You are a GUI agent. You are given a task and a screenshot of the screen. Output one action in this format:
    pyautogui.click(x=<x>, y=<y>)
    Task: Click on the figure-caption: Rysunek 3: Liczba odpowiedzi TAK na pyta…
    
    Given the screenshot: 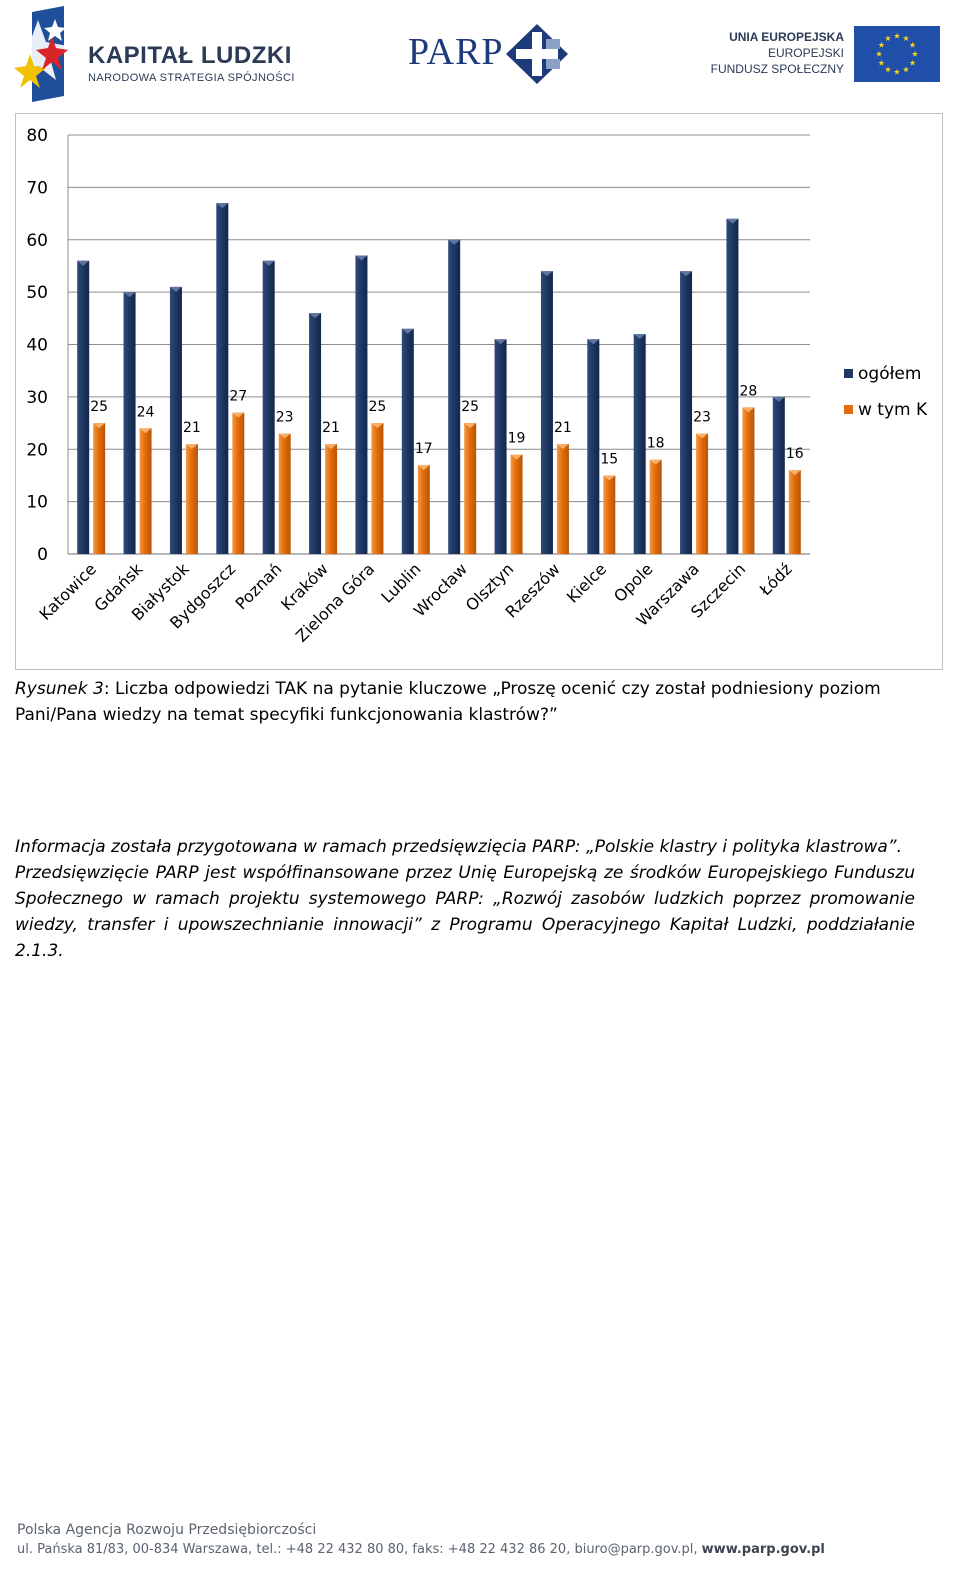 What is the action you would take?
    pyautogui.click(x=465, y=702)
    